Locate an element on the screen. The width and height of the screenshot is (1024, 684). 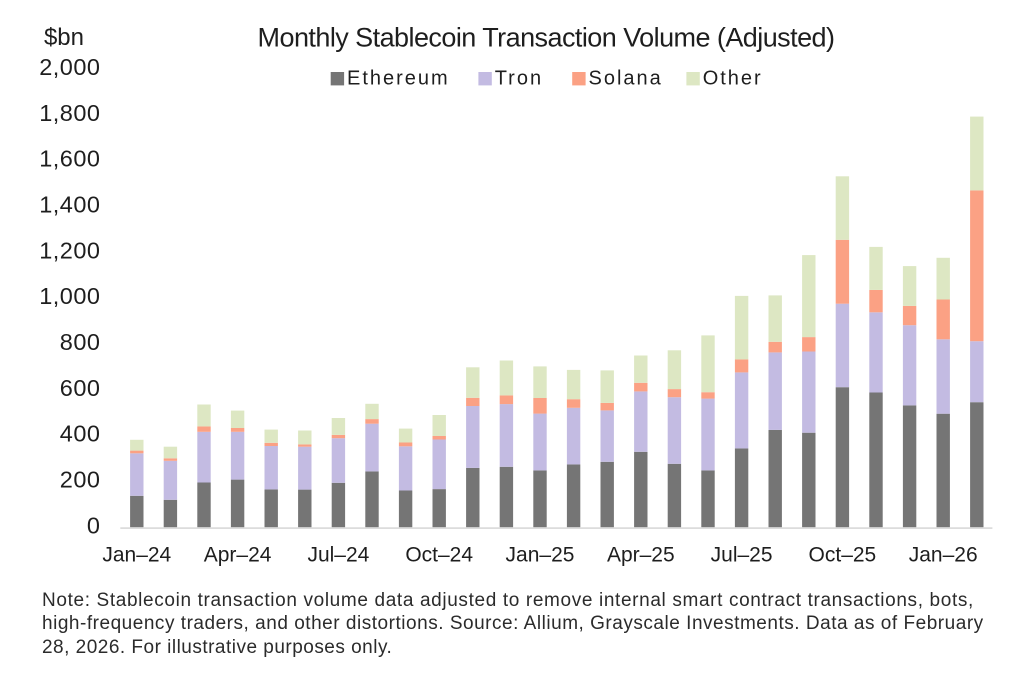
svg-text: 400 is located at coordinates (80, 434).